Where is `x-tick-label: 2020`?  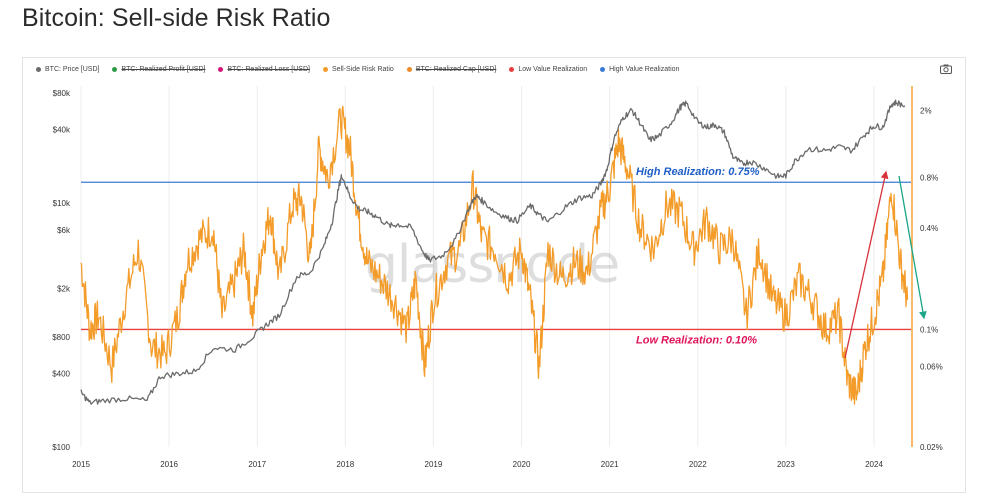 x-tick-label: 2020 is located at coordinates (522, 464).